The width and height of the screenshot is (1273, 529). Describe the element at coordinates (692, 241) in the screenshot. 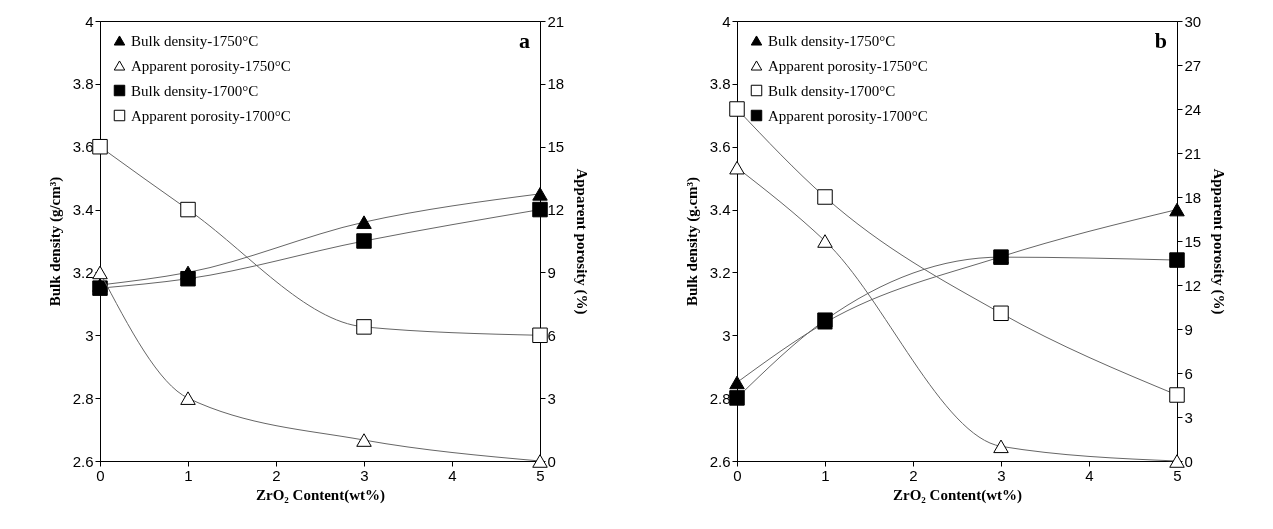

I see `y-axis-title: Bulk density (g.cm³)` at that location.